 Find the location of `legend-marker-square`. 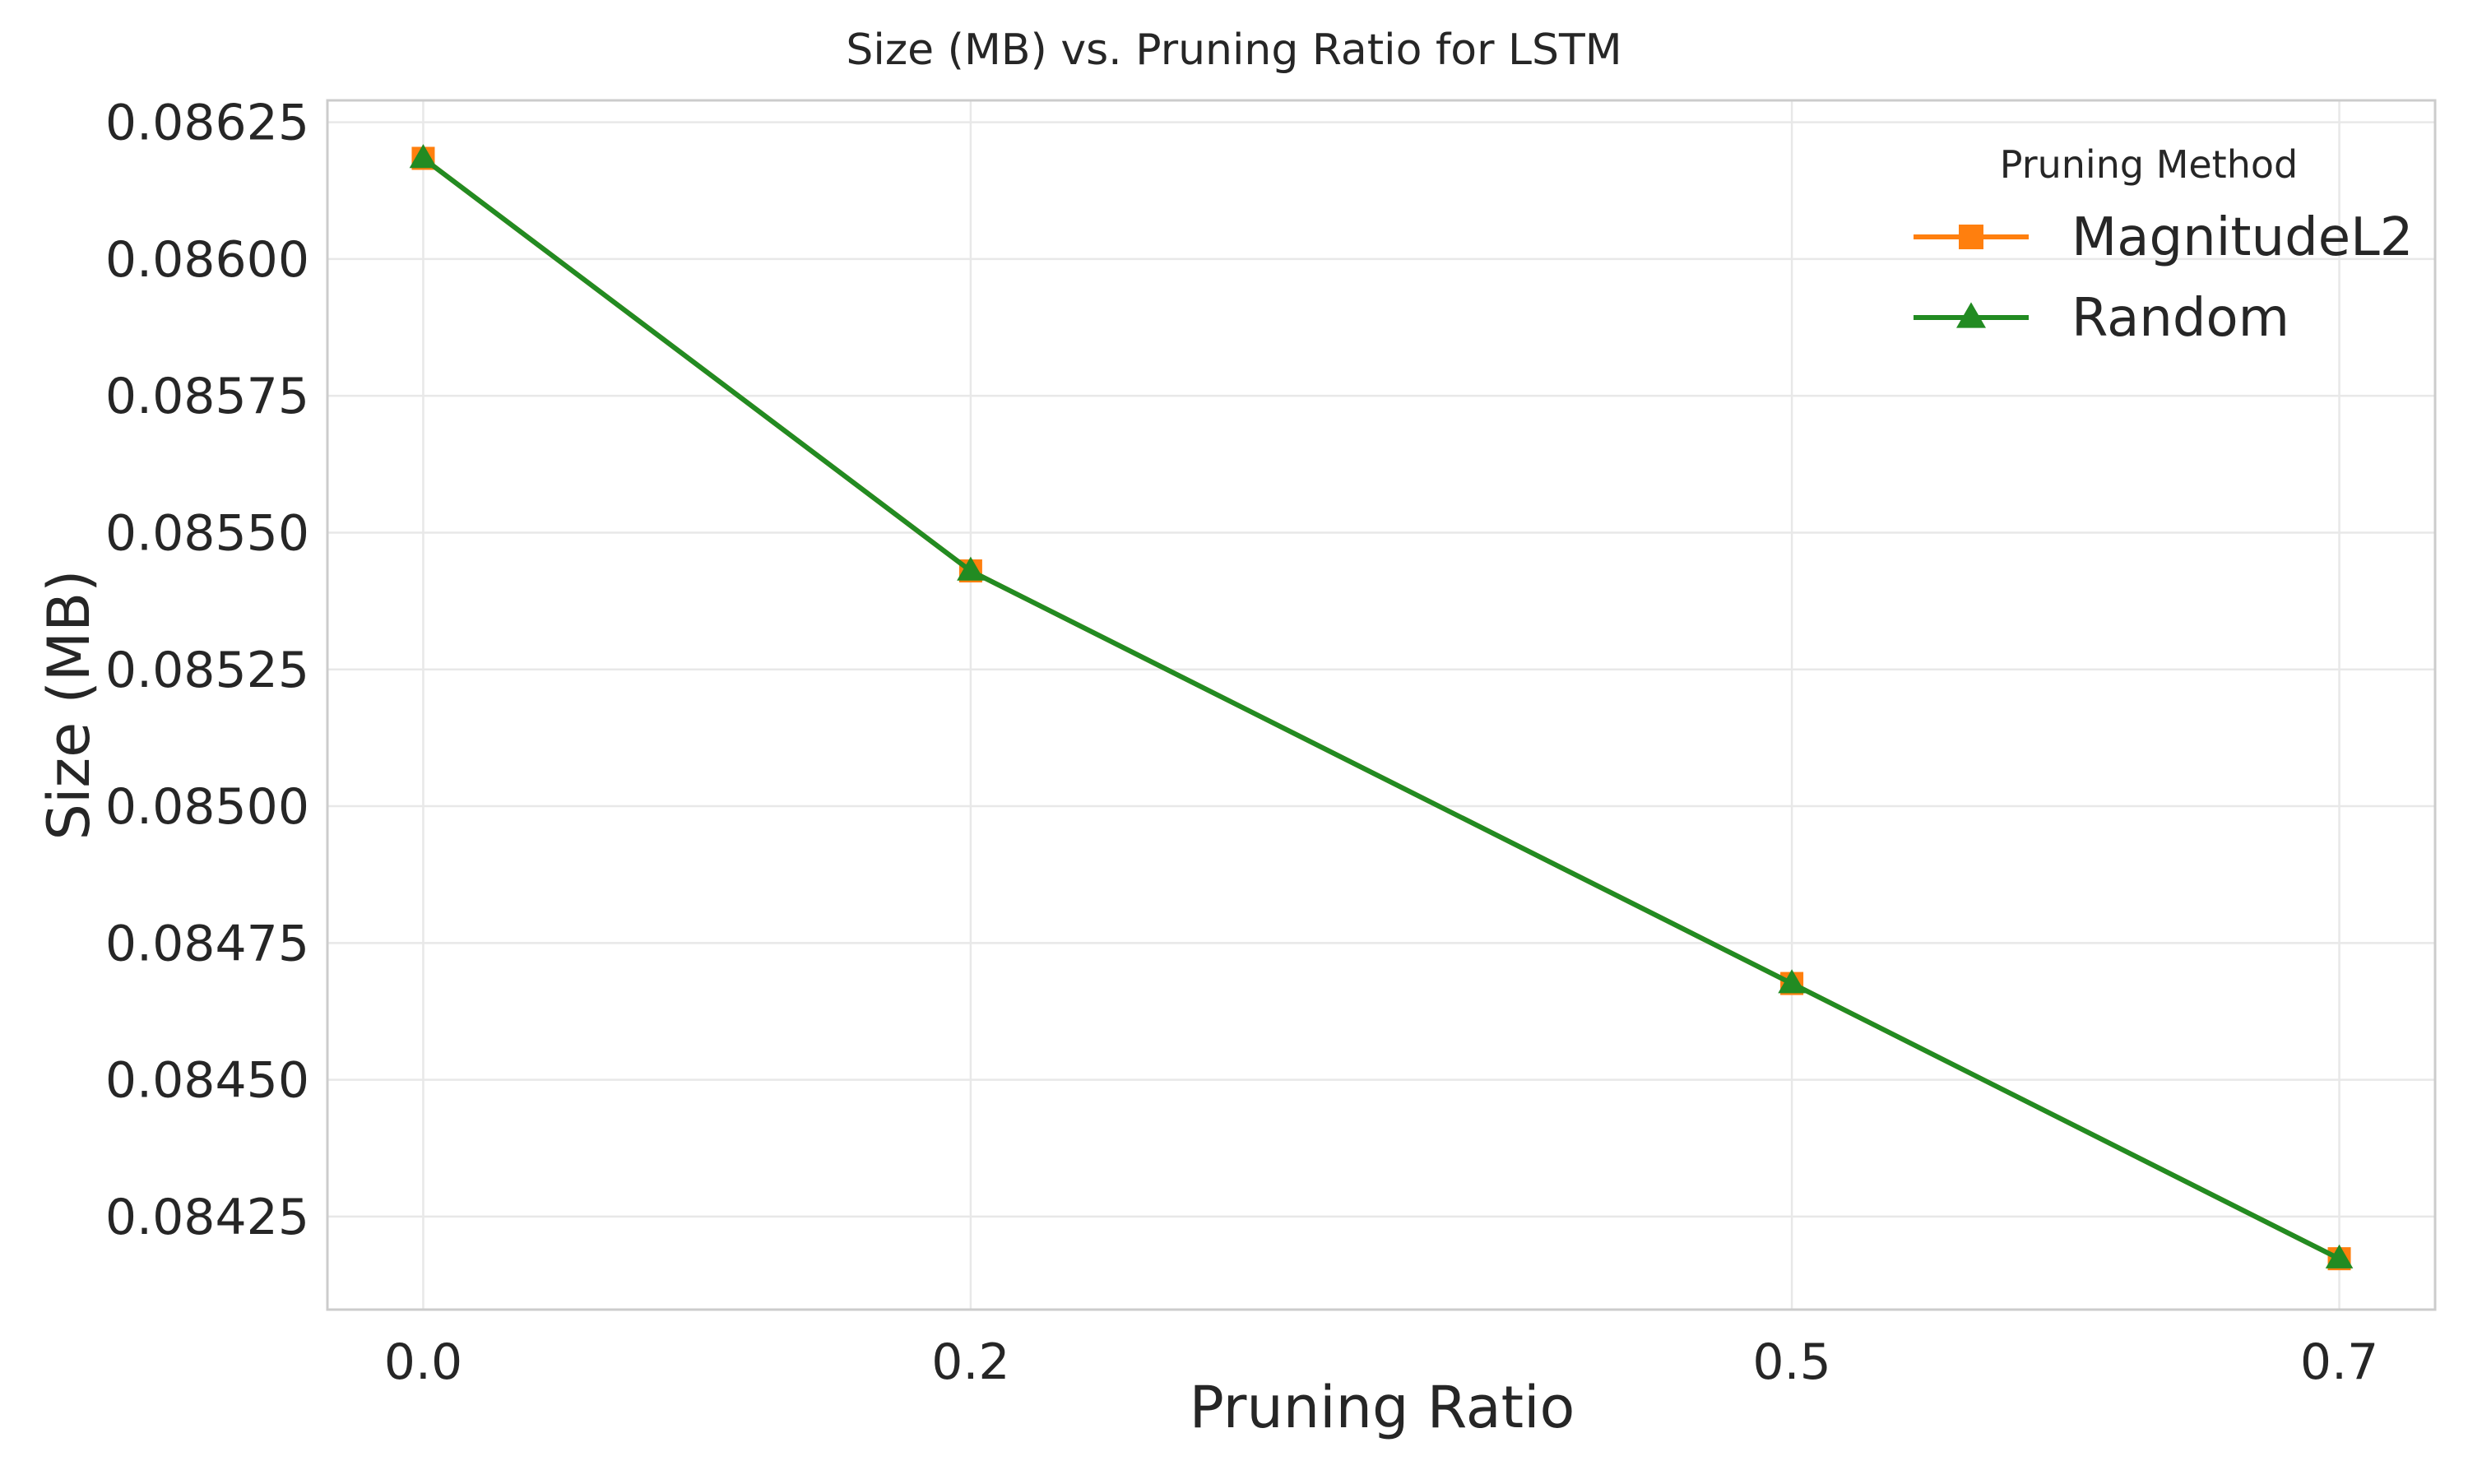

legend-marker-square is located at coordinates (1971, 237).